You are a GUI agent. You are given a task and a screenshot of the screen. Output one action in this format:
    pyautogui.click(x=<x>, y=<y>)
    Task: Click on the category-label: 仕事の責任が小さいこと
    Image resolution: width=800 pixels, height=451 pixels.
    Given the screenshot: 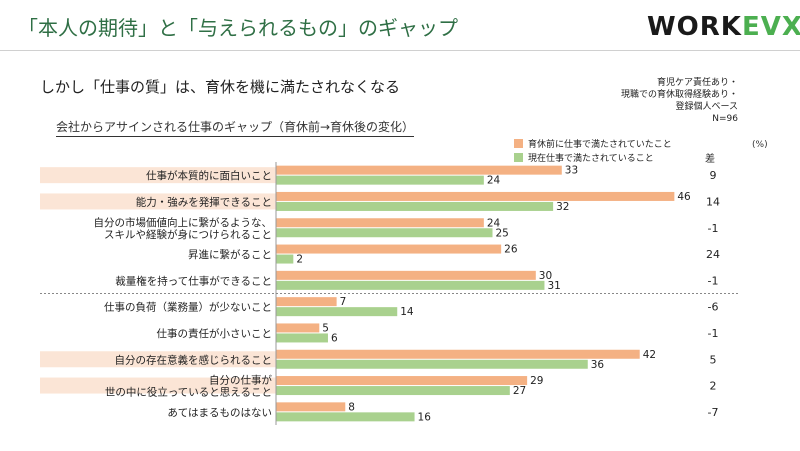 What is the action you would take?
    pyautogui.click(x=215, y=333)
    